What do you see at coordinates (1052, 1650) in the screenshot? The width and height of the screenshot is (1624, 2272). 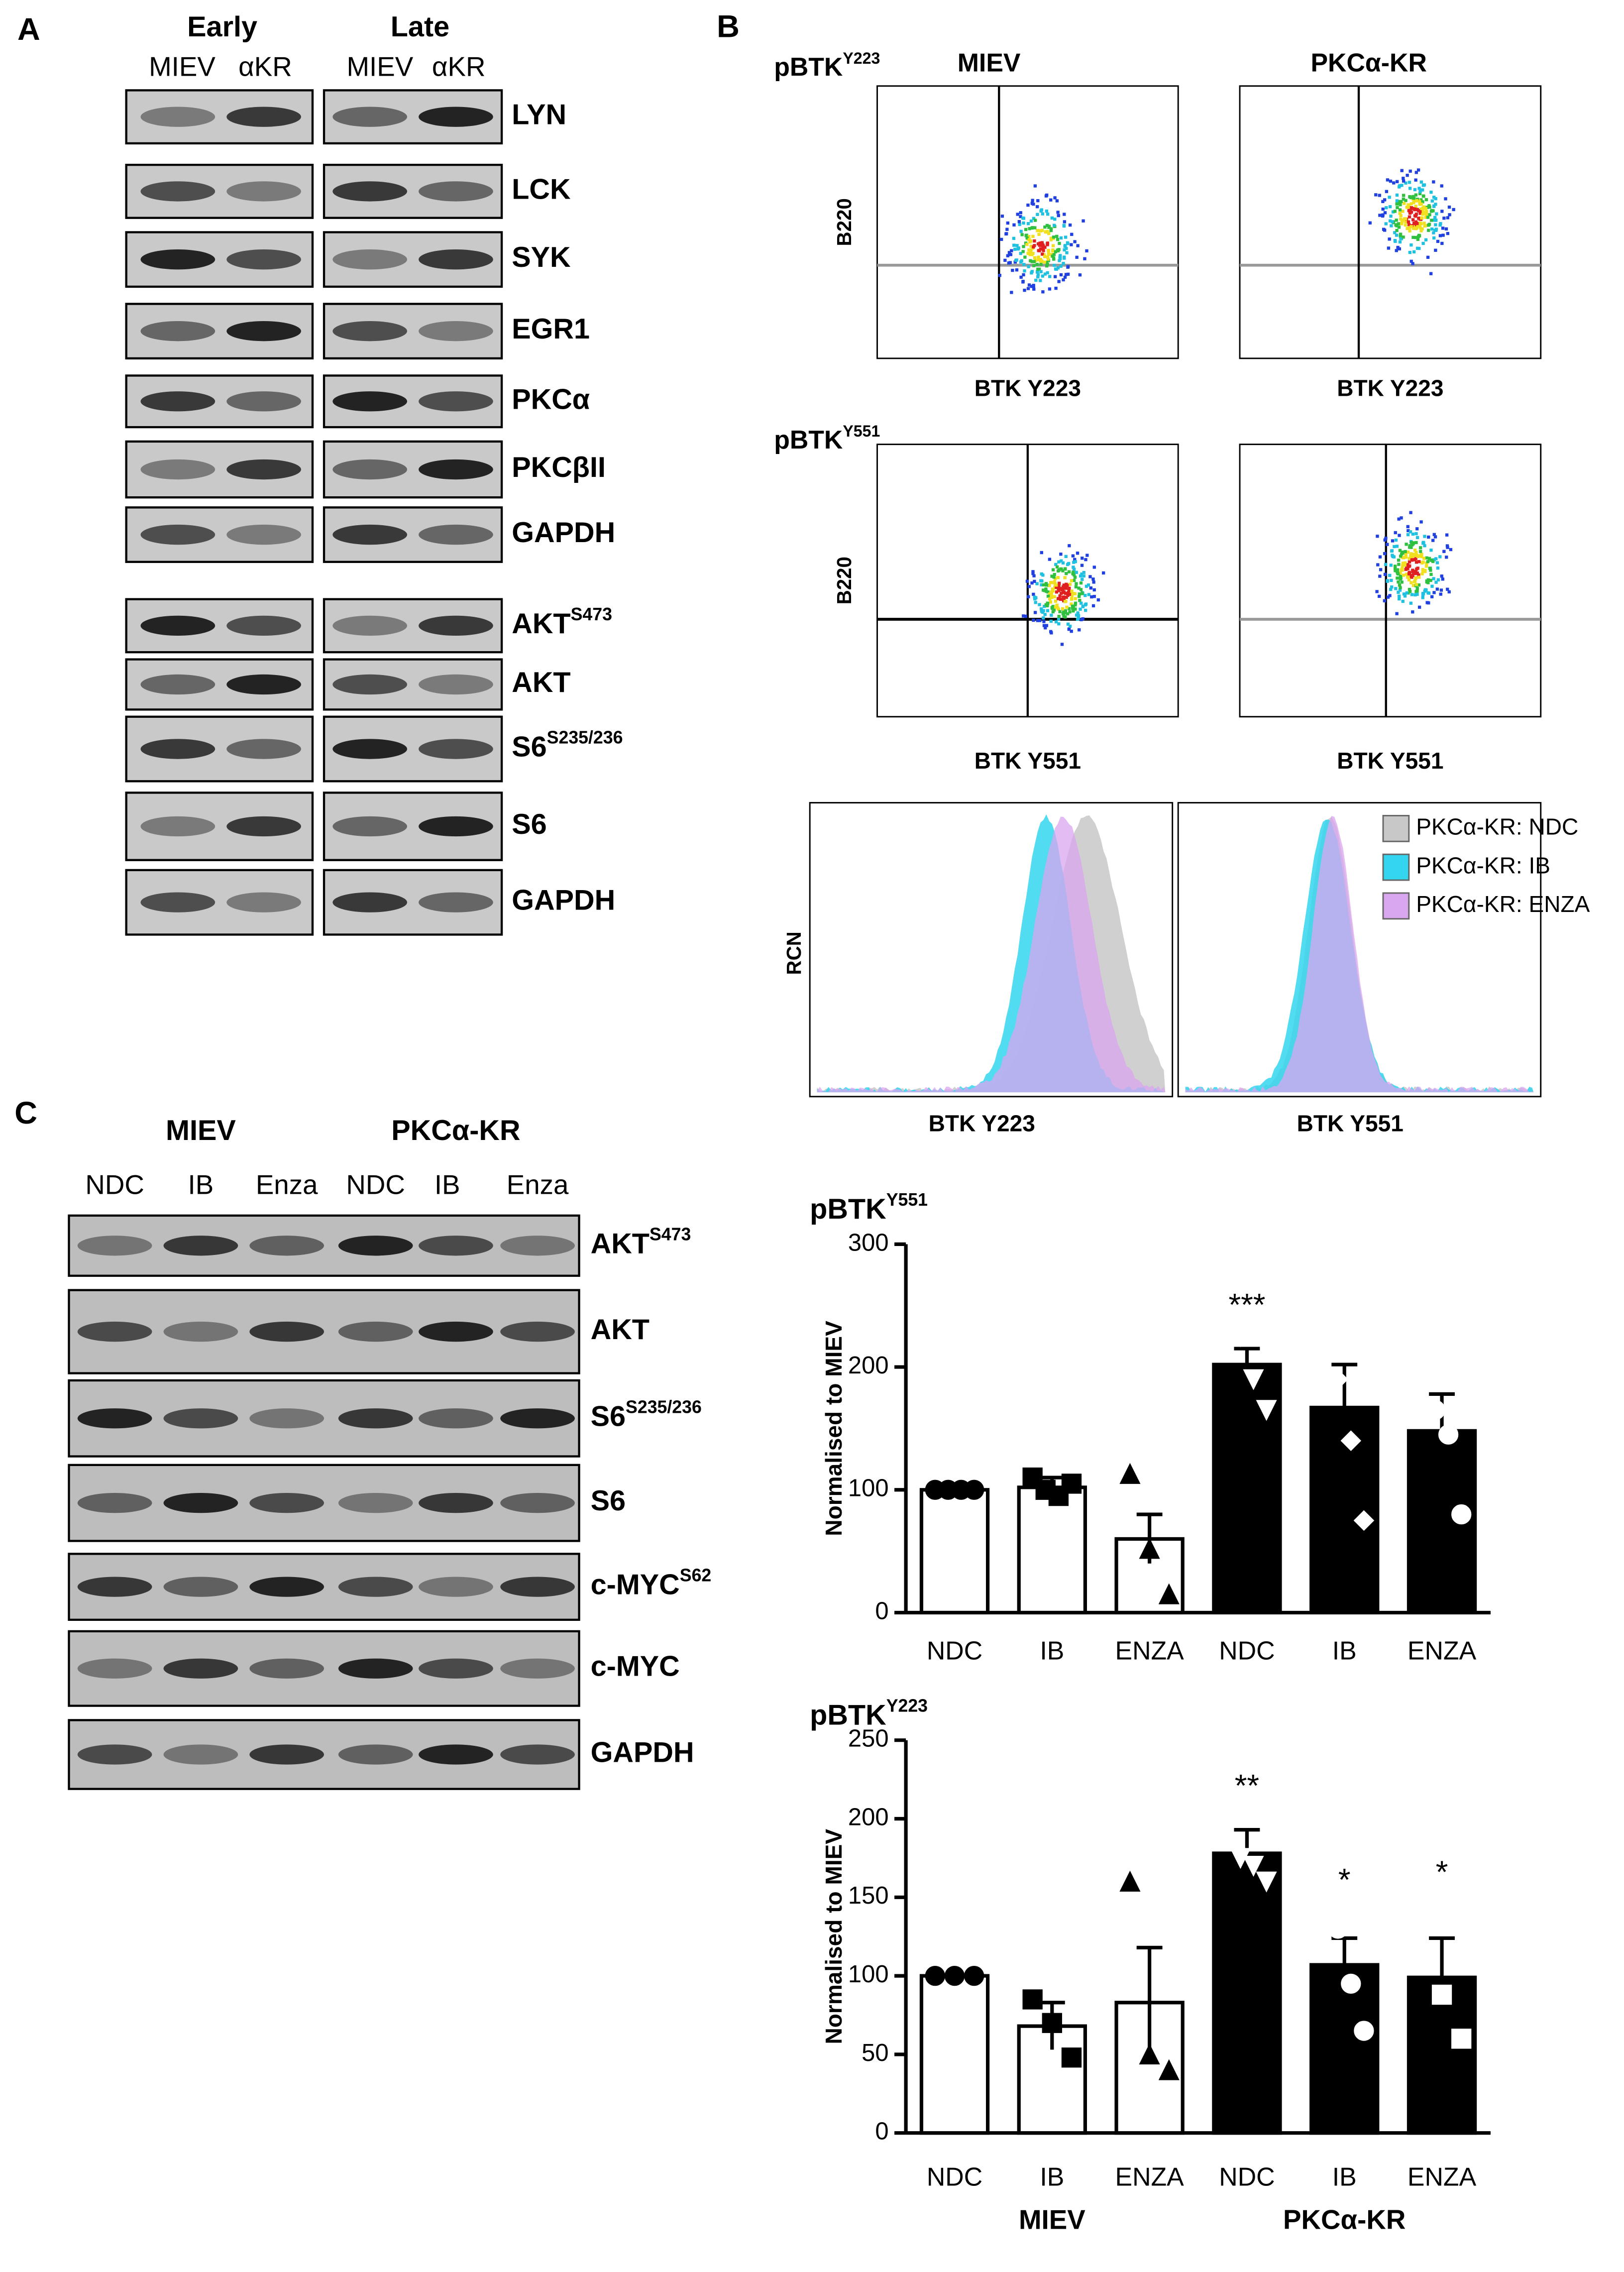 I see `x-tick-label: IB` at bounding box center [1052, 1650].